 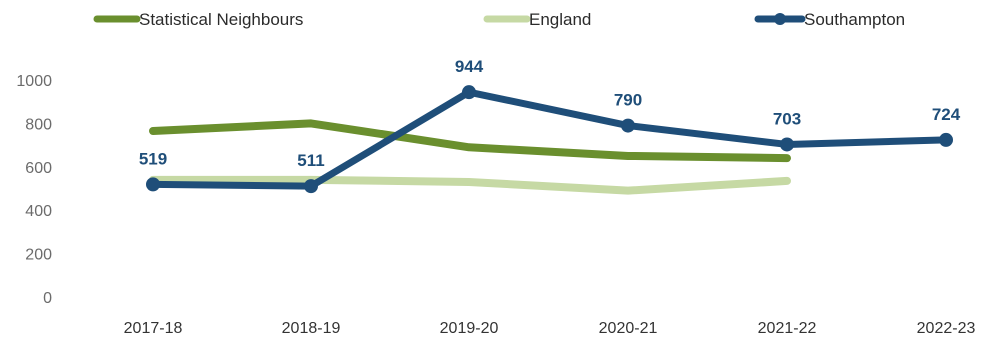 What do you see at coordinates (469, 328) in the screenshot?
I see `x-tick-label: 2019-20` at bounding box center [469, 328].